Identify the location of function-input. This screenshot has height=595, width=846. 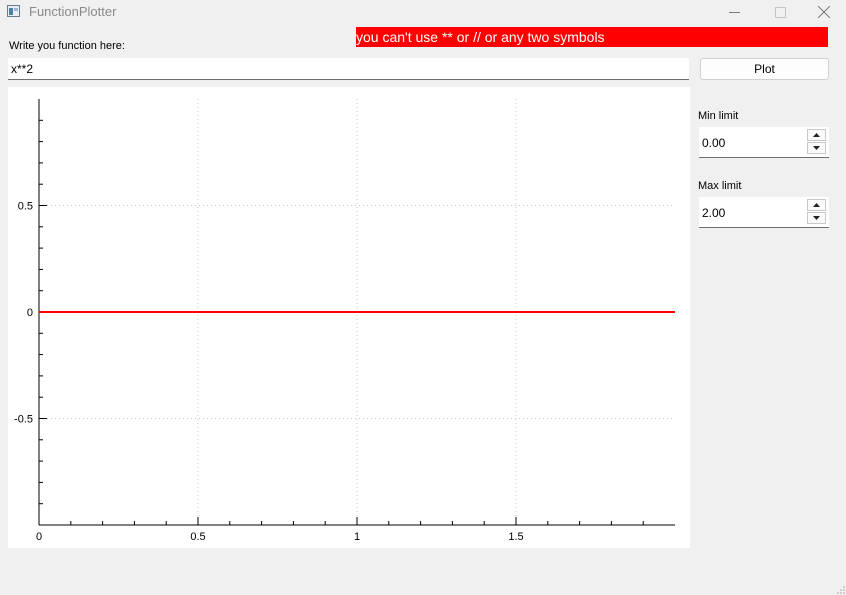
(348, 69).